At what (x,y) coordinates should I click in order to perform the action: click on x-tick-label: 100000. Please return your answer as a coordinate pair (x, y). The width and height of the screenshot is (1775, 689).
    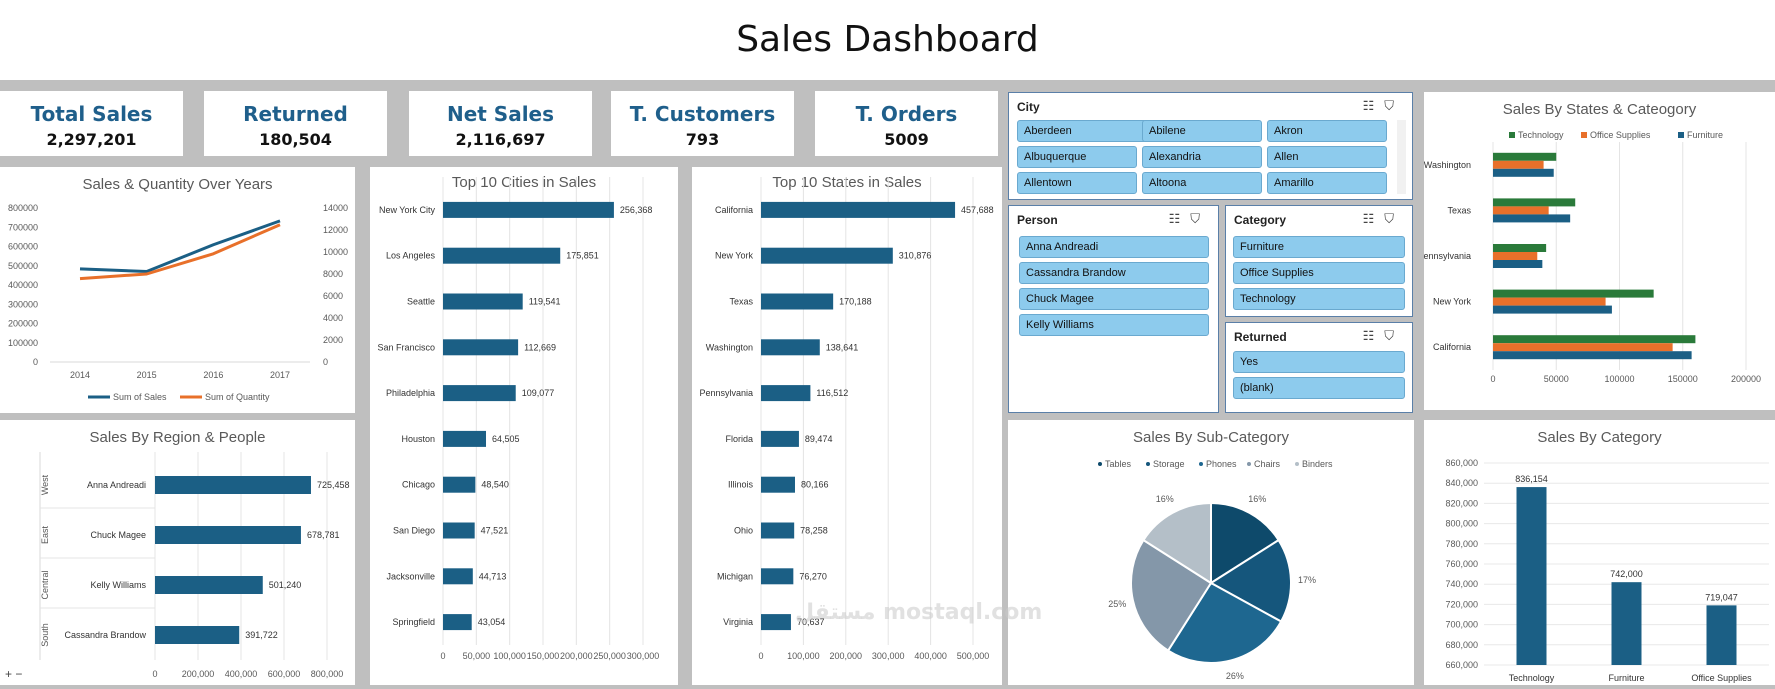
    Looking at the image, I should click on (1619, 379).